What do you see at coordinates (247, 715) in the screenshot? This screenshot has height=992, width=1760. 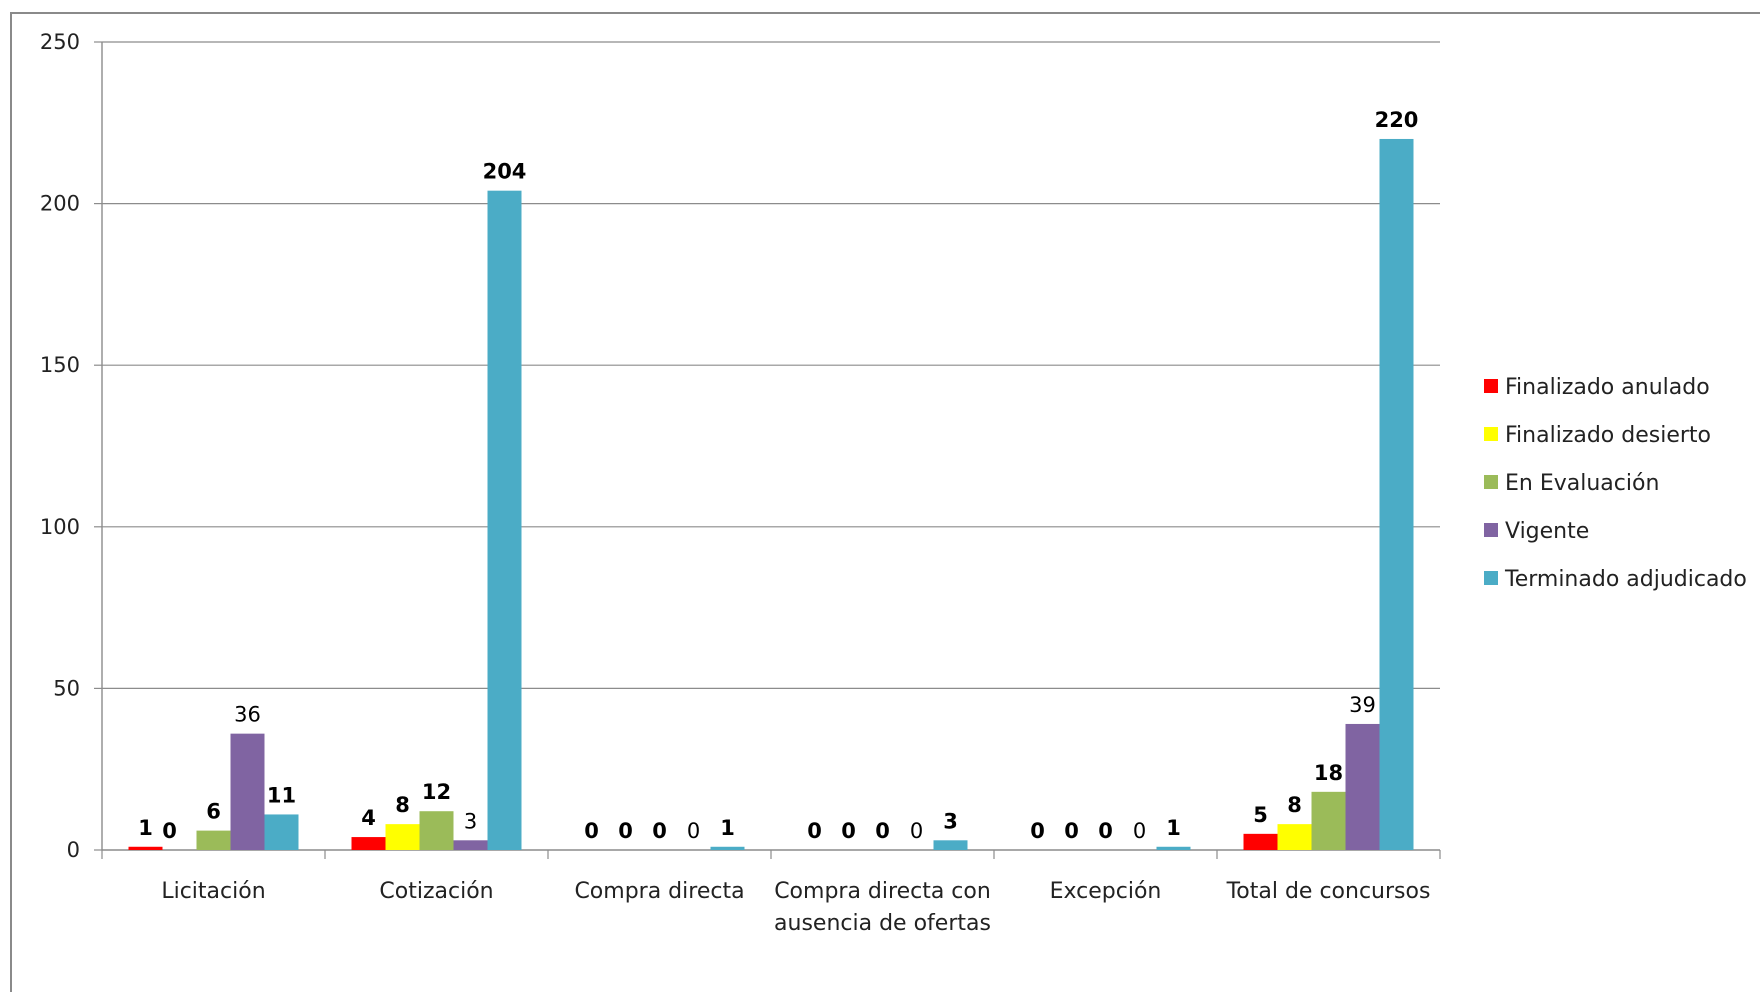 I see `data-label: 36` at bounding box center [247, 715].